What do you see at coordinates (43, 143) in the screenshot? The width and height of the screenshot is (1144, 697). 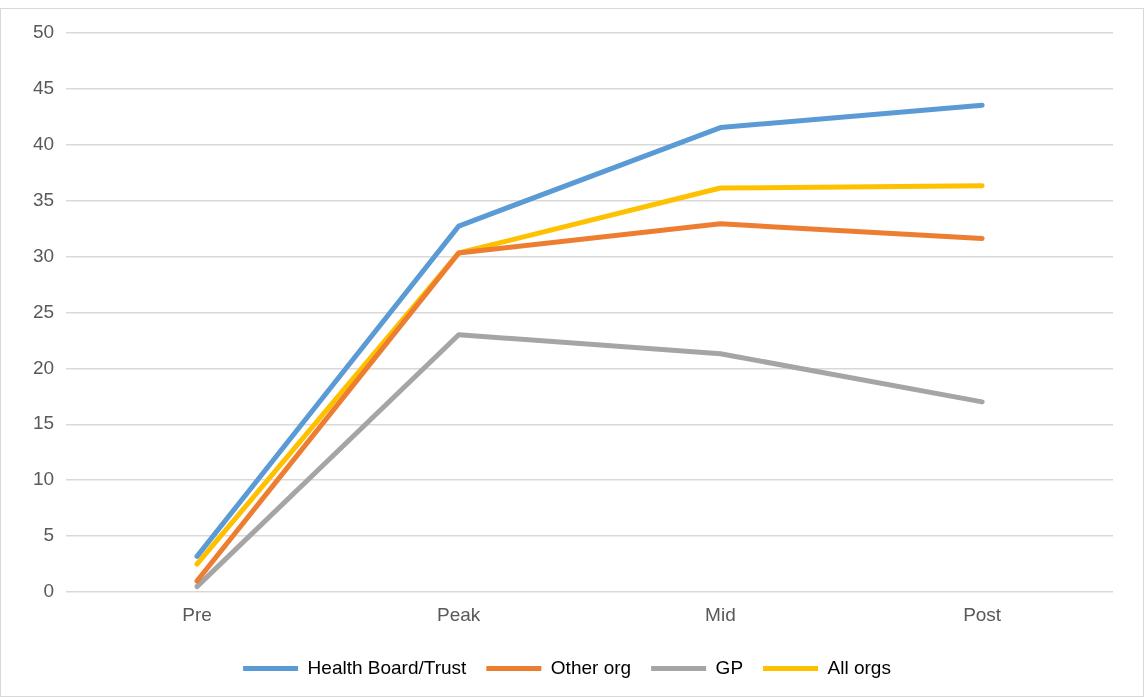 I see `y-tick-label: 40` at bounding box center [43, 143].